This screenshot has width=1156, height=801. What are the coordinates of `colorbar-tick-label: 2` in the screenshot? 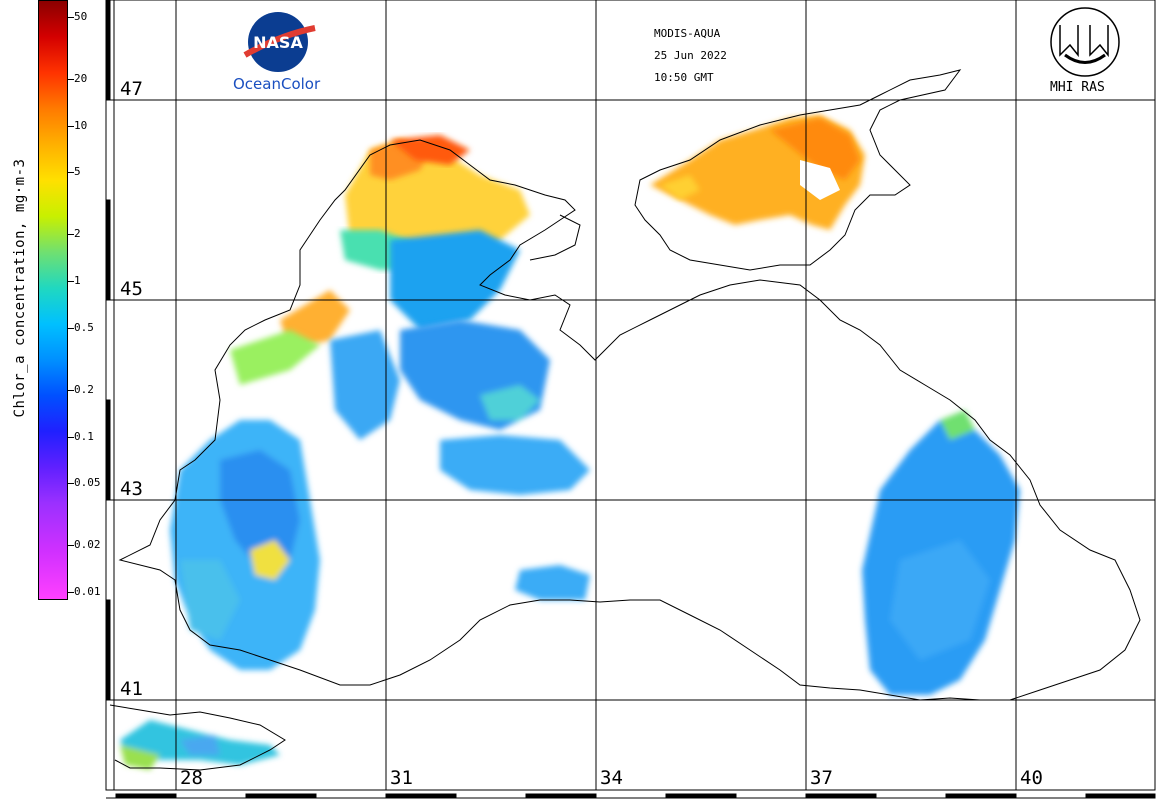 It's located at (77, 234).